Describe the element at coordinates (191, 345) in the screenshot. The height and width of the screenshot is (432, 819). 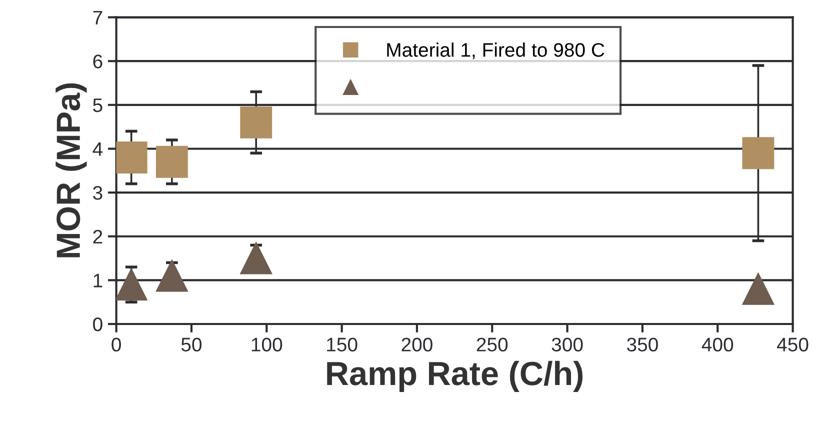
I see `x-tick-label: 50` at that location.